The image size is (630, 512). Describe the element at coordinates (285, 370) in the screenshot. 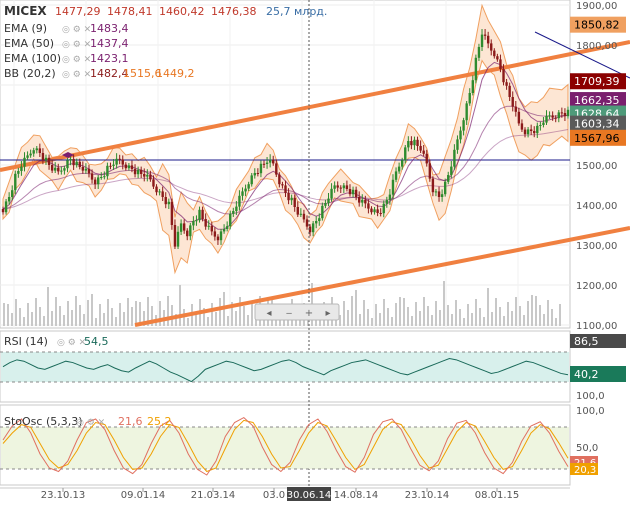

I see `rsi-line` at that location.